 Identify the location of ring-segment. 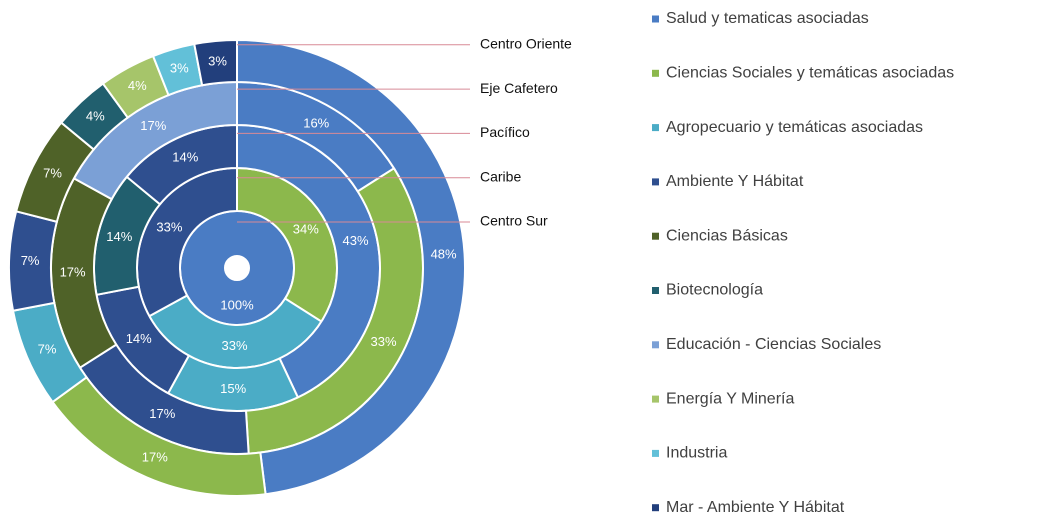
(215, 62).